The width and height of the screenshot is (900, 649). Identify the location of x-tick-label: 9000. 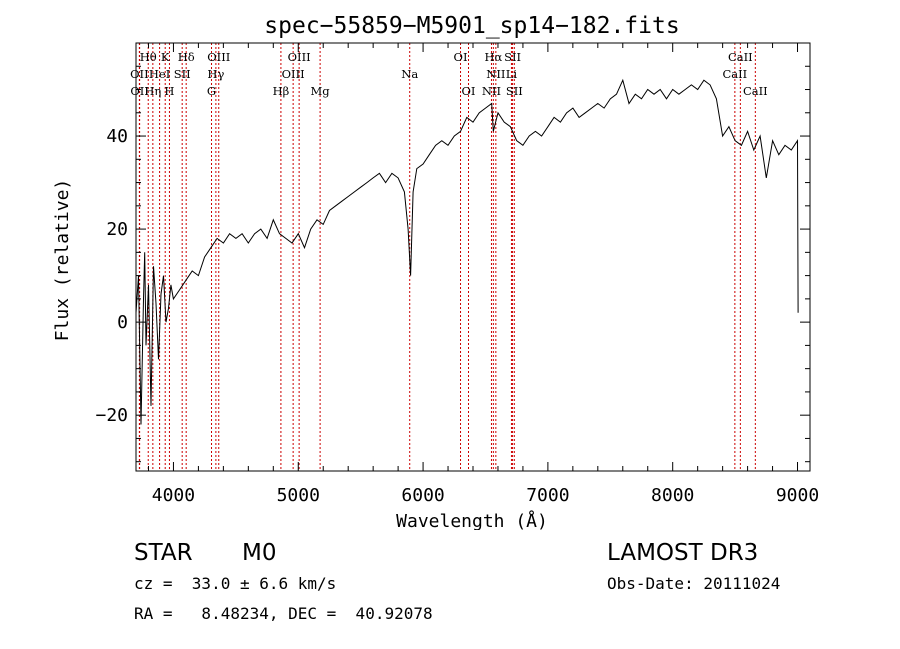
(797, 495).